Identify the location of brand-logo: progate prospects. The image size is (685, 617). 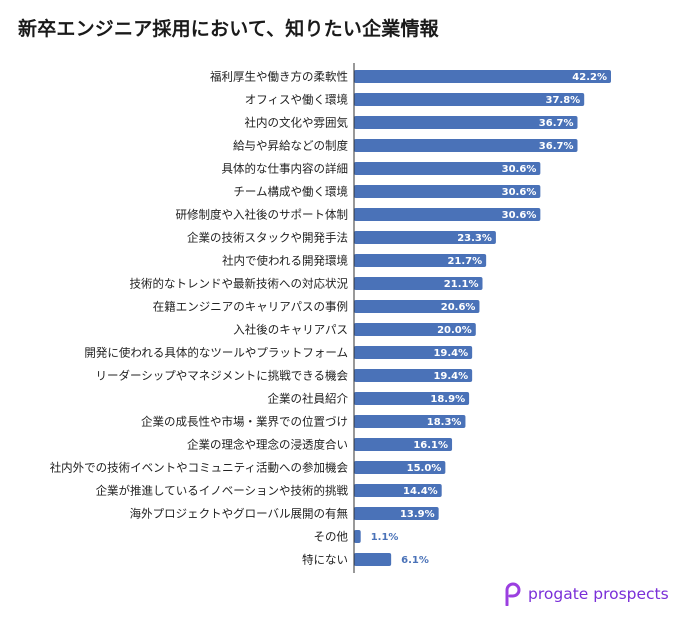
(586, 594).